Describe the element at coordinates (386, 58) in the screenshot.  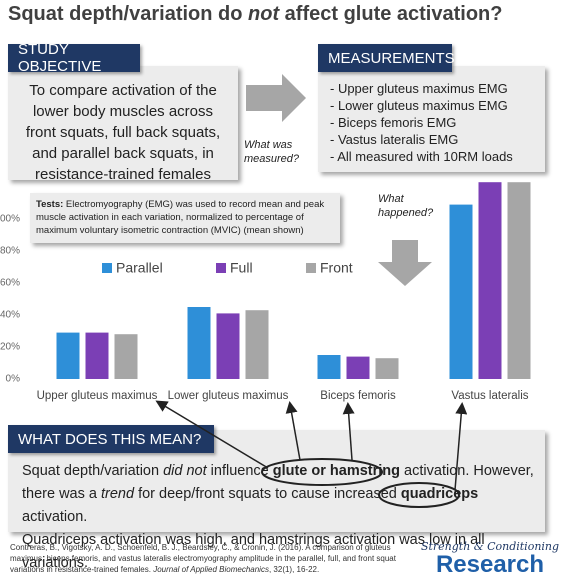
I see `measurements-heading: MEASUREMENTS` at that location.